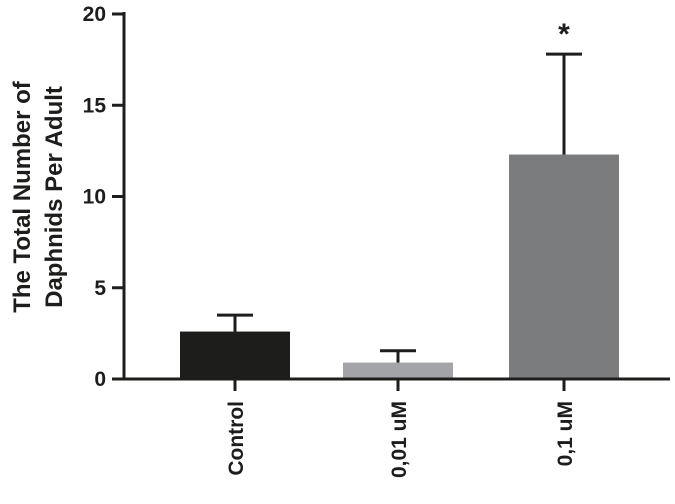 This screenshot has height=504, width=675. I want to click on significance-marker: *, so click(564, 34).